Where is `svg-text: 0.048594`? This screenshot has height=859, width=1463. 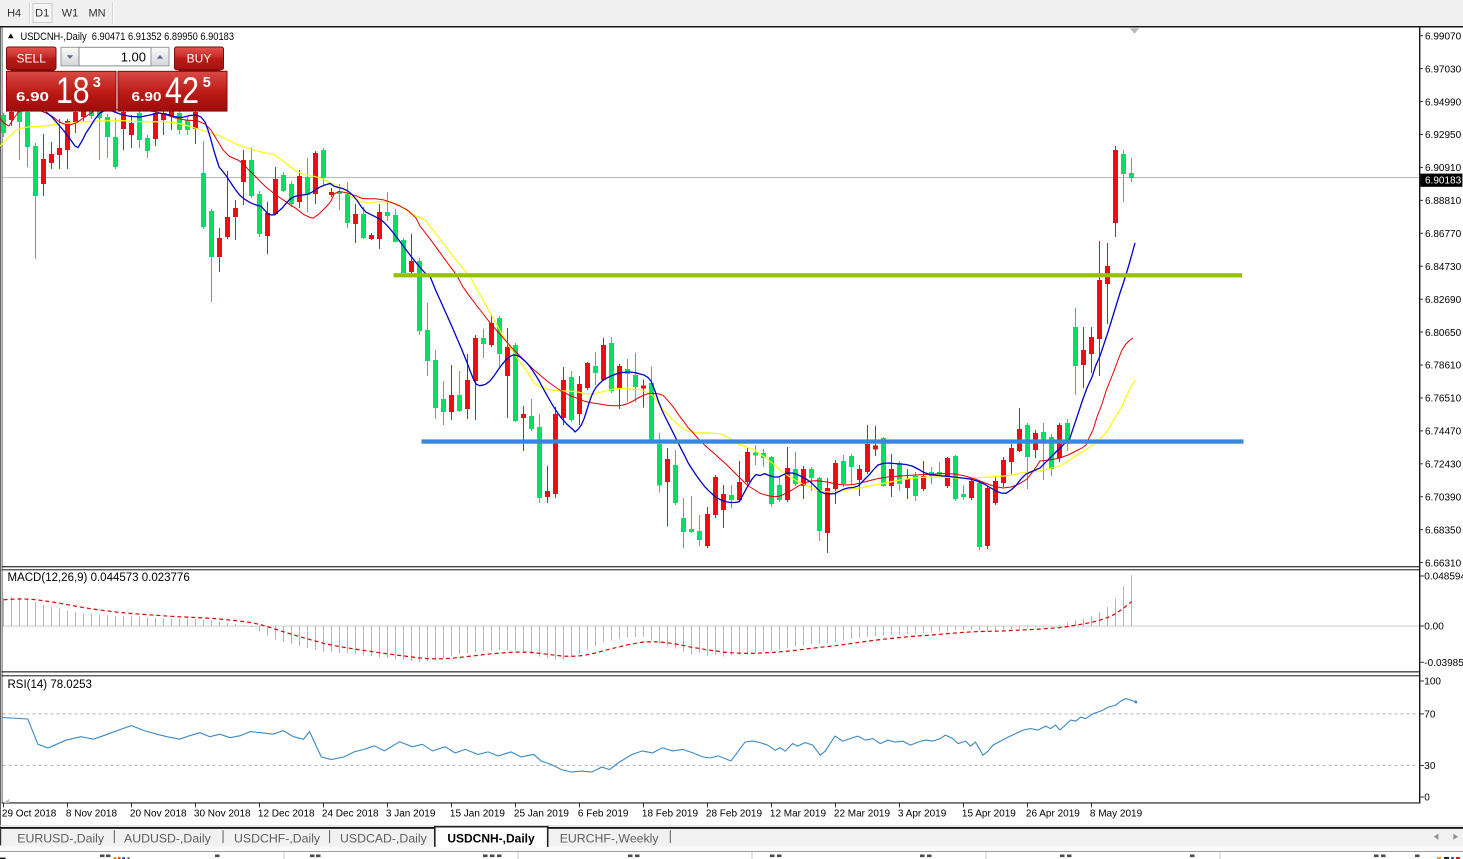 svg-text: 0.048594 is located at coordinates (1443, 577).